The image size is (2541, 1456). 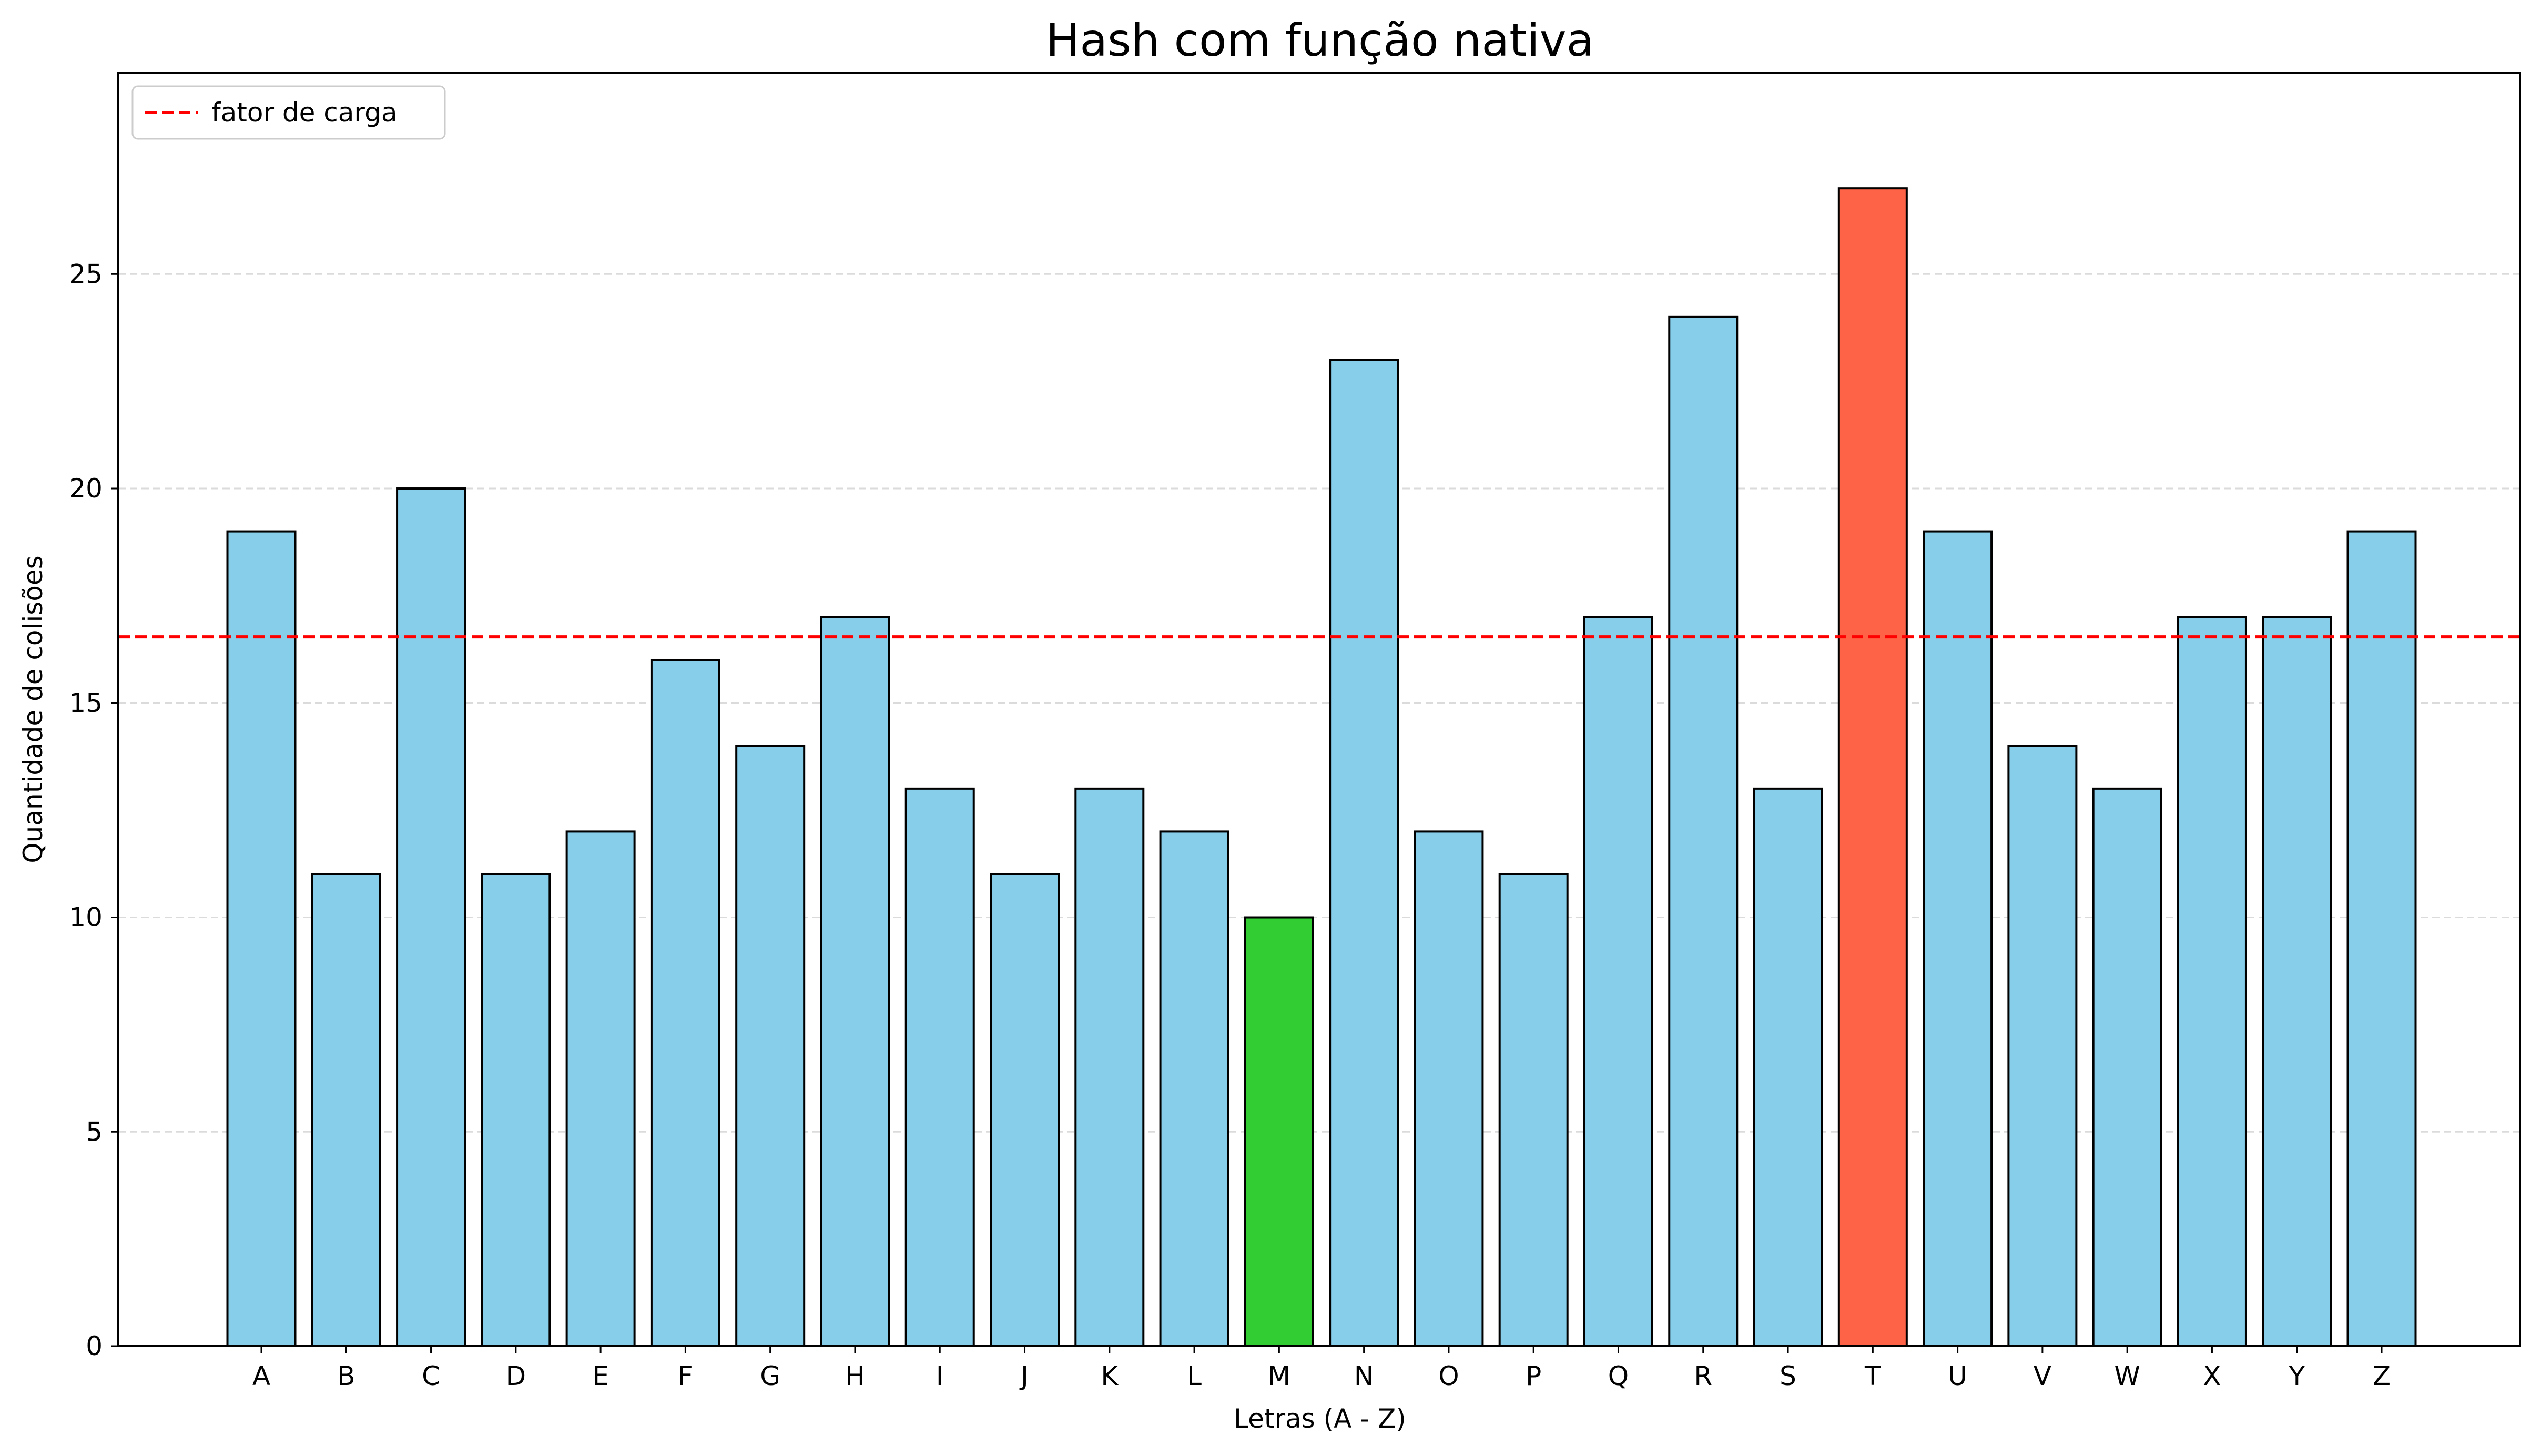 What do you see at coordinates (1618, 1376) in the screenshot?
I see `x-tick-label-Q: Q` at bounding box center [1618, 1376].